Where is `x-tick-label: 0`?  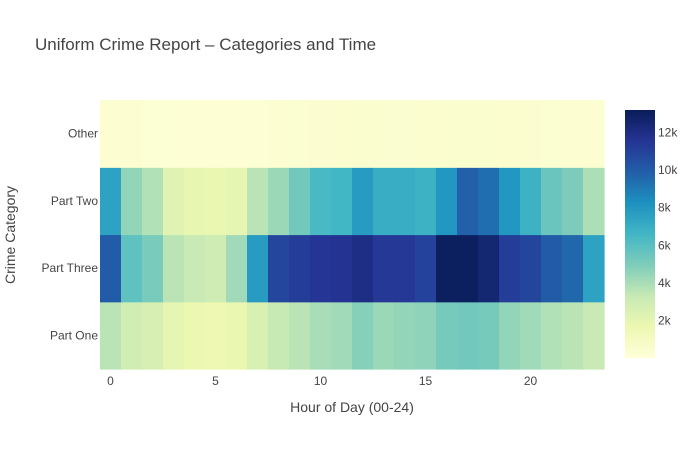 x-tick-label: 0 is located at coordinates (110, 381).